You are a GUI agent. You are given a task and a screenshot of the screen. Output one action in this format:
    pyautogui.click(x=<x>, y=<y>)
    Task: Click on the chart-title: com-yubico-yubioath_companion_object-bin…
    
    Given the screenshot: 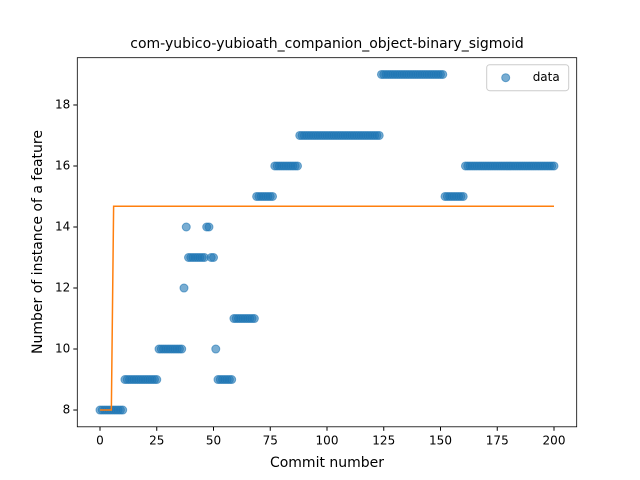 What is the action you would take?
    pyautogui.click(x=327, y=44)
    